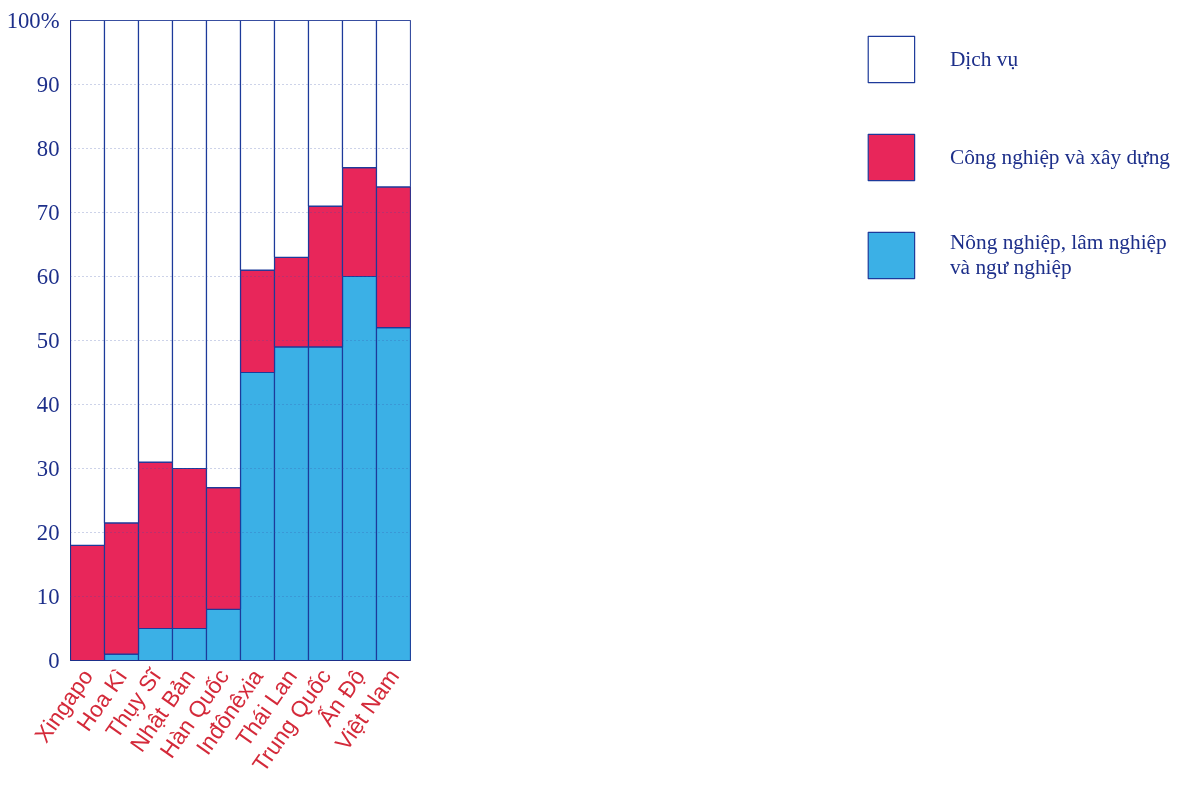  I want to click on y-tick-label: 70, so click(48, 212).